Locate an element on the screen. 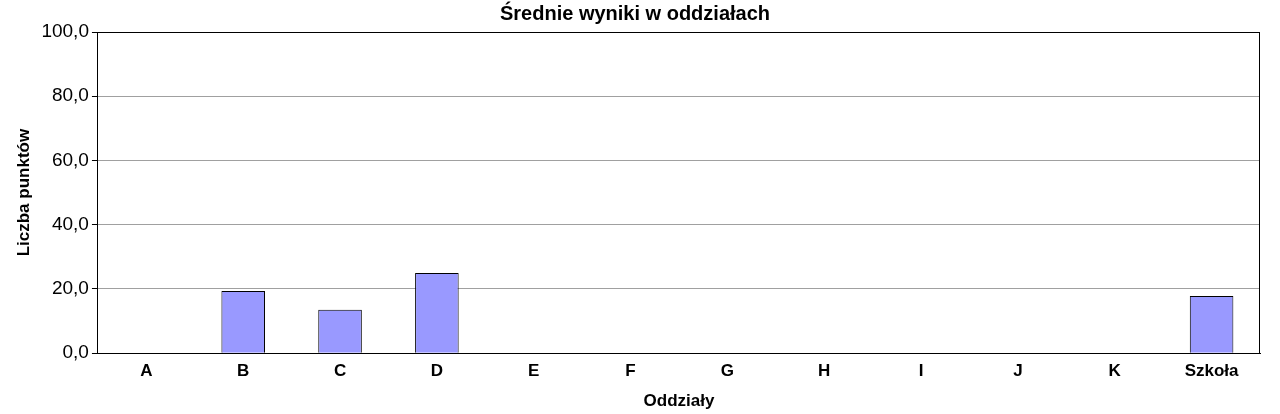 The image size is (1280, 414). x-tick-label: E is located at coordinates (534, 371).